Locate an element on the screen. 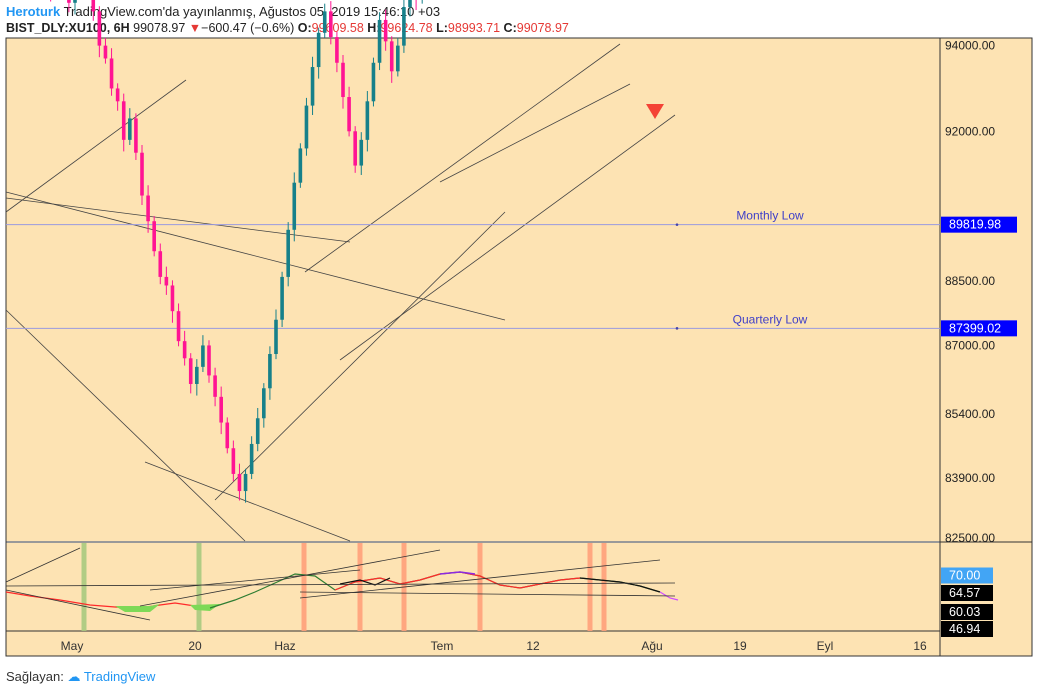  provider-name: TradingView is located at coordinates (119, 676).